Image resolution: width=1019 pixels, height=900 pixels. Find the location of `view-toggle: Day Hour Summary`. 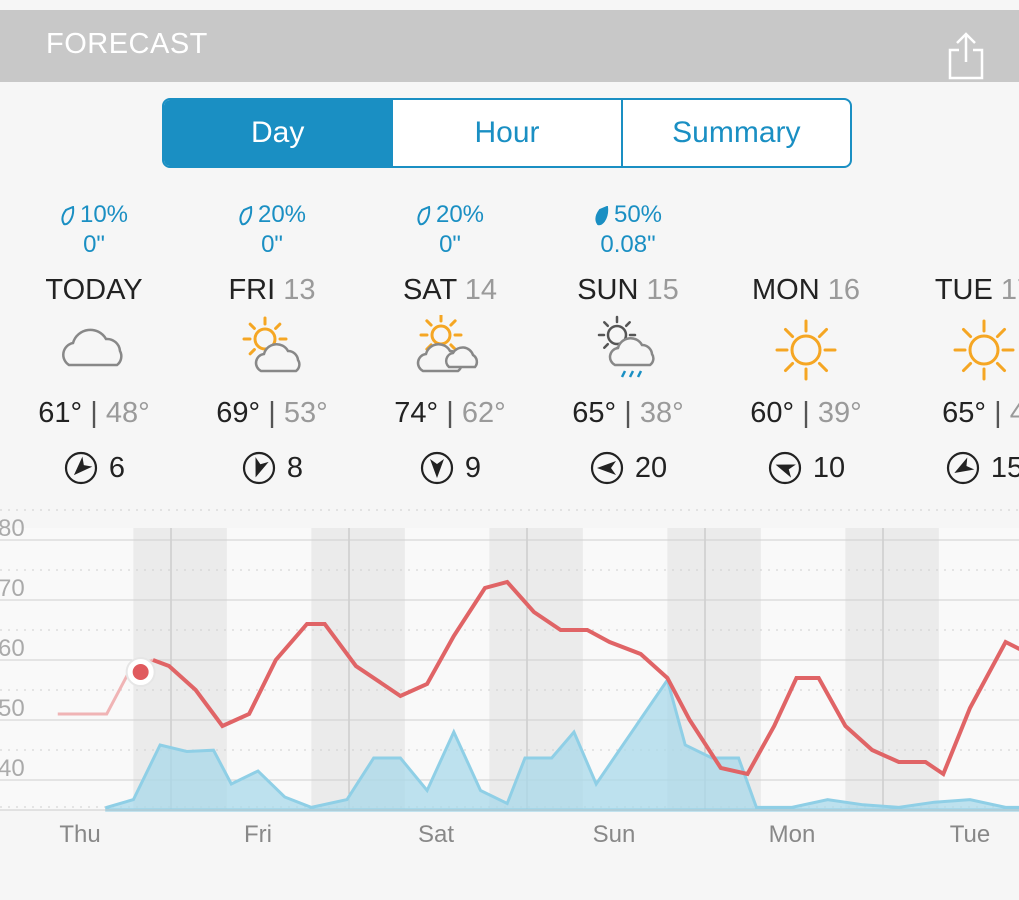

view-toggle: Day Hour Summary is located at coordinates (507, 133).